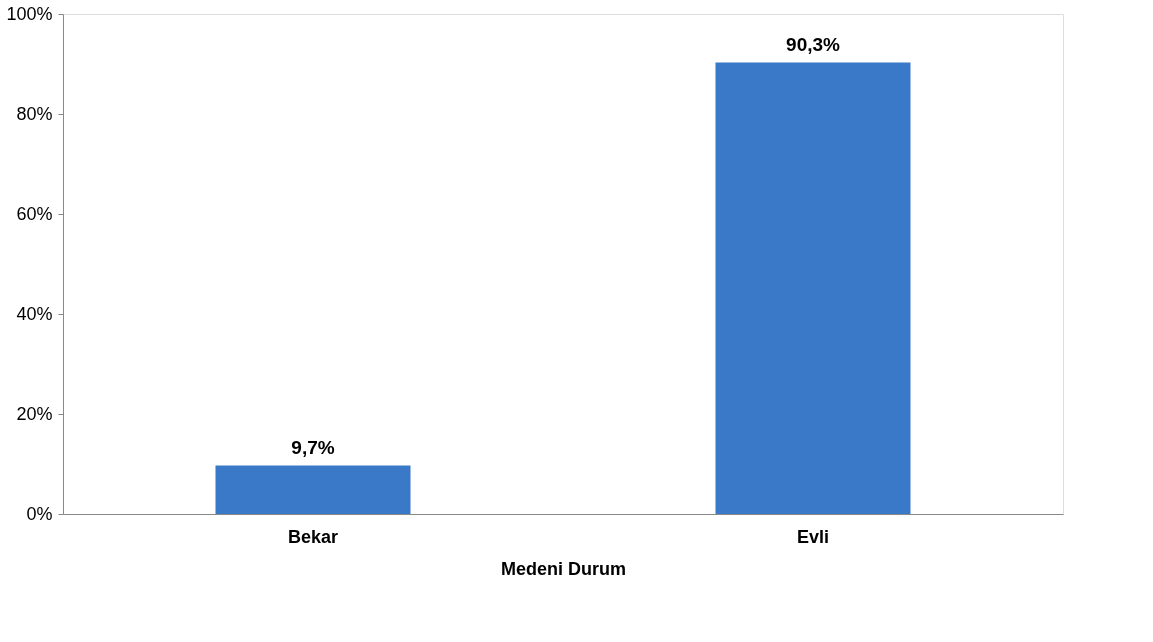  What do you see at coordinates (313, 447) in the screenshot?
I see `data-label: 9,7%` at bounding box center [313, 447].